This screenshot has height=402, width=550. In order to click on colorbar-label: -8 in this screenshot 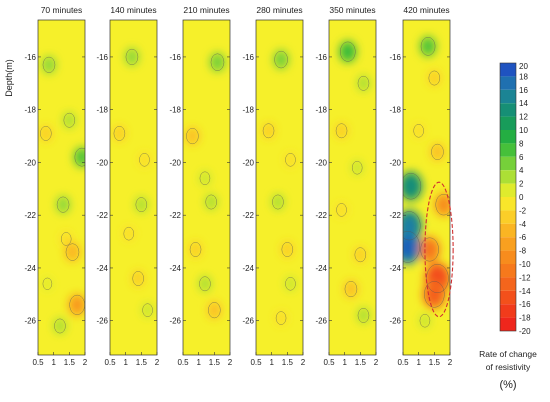, I will do `click(523, 251)`.